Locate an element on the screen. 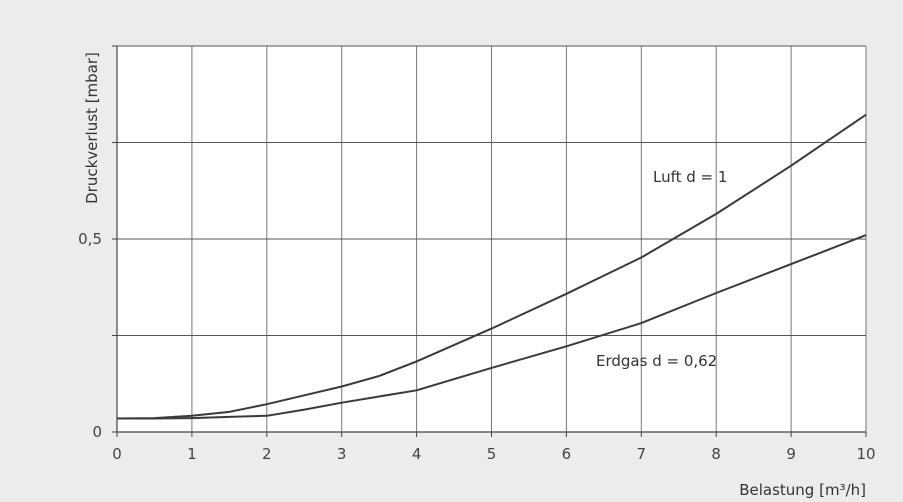 The width and height of the screenshot is (903, 502). x-axis-label: Belastung [m³/h] is located at coordinates (802, 490).